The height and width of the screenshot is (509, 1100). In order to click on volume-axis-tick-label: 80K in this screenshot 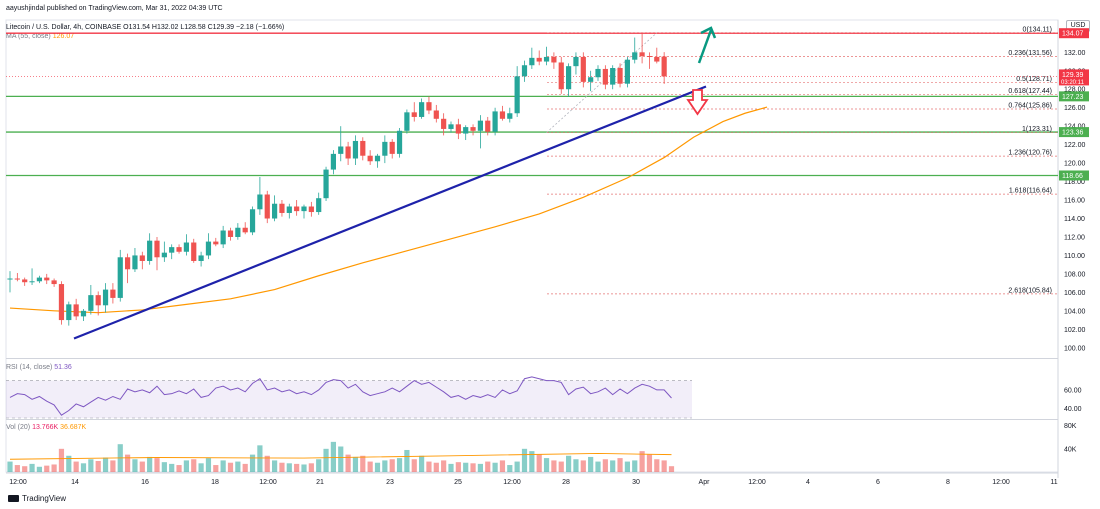, I will do `click(1070, 426)`.